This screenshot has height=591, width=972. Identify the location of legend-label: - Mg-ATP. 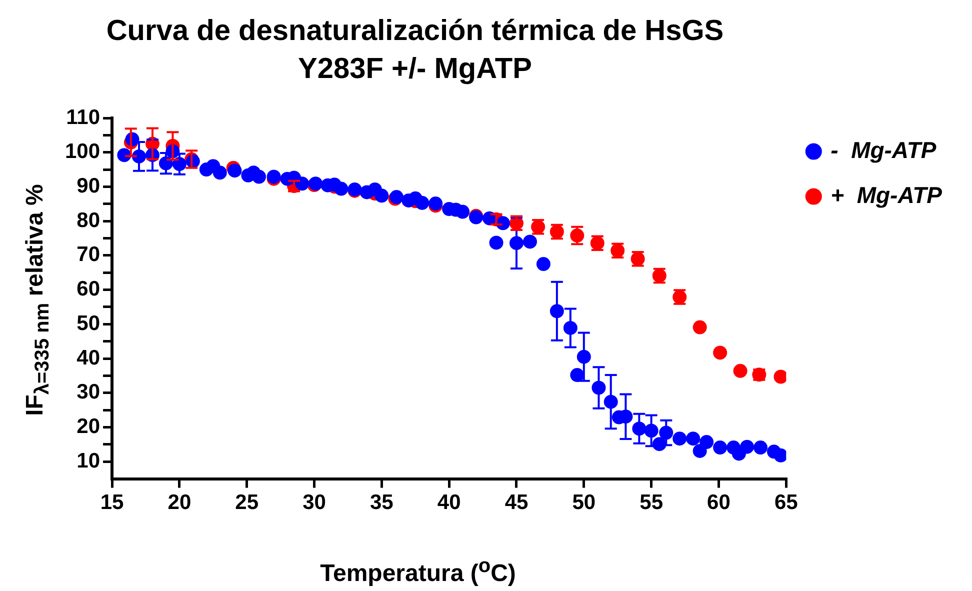
(883, 149).